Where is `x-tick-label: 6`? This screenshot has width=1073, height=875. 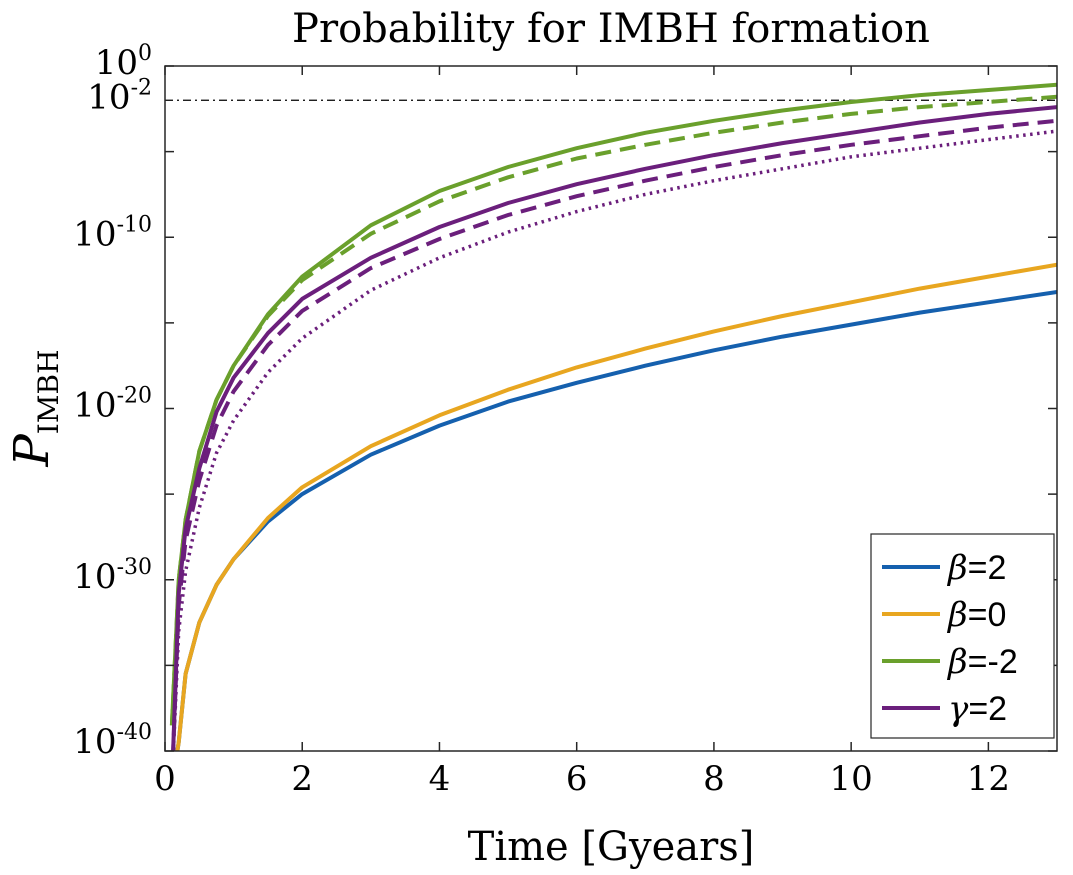
x-tick-label: 6 is located at coordinates (577, 779).